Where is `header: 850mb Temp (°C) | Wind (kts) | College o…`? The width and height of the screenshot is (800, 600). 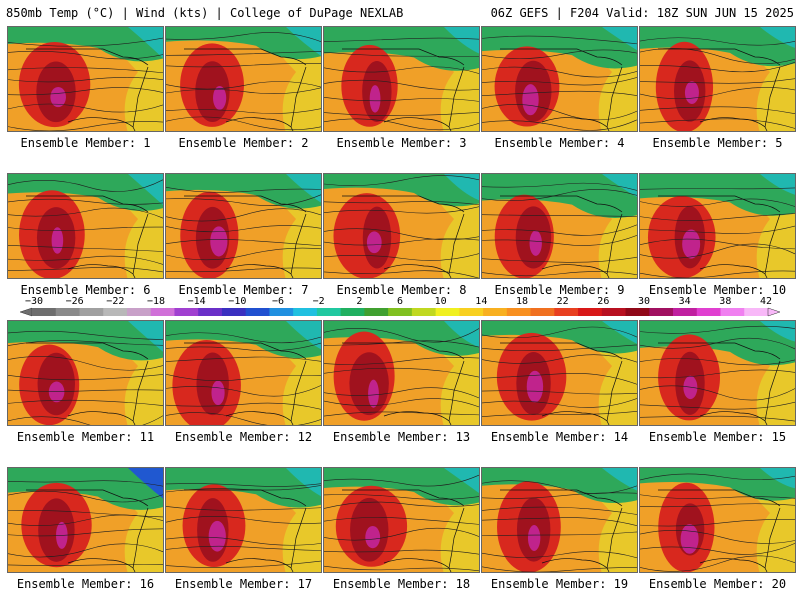
header: 850mb Temp (°C) | Wind (kts) | College o… is located at coordinates (400, 12).